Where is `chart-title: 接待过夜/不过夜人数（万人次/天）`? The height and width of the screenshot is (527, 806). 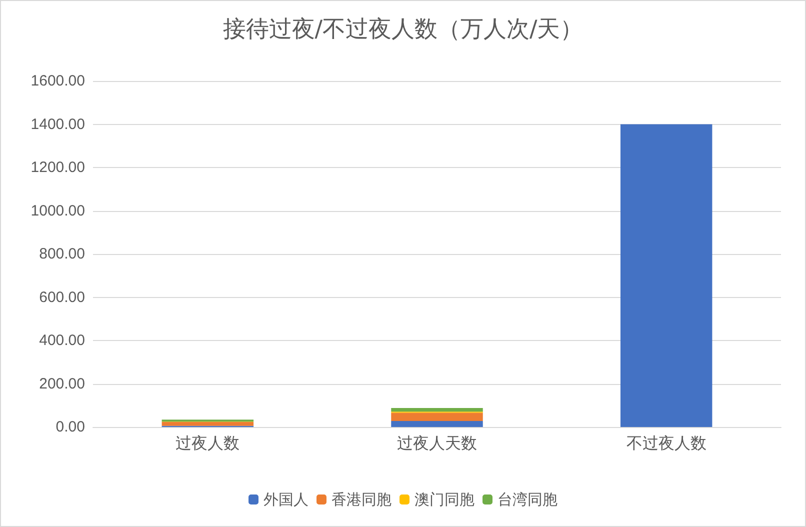 chart-title: 接待过夜/不过夜人数（万人次/天） is located at coordinates (403, 29).